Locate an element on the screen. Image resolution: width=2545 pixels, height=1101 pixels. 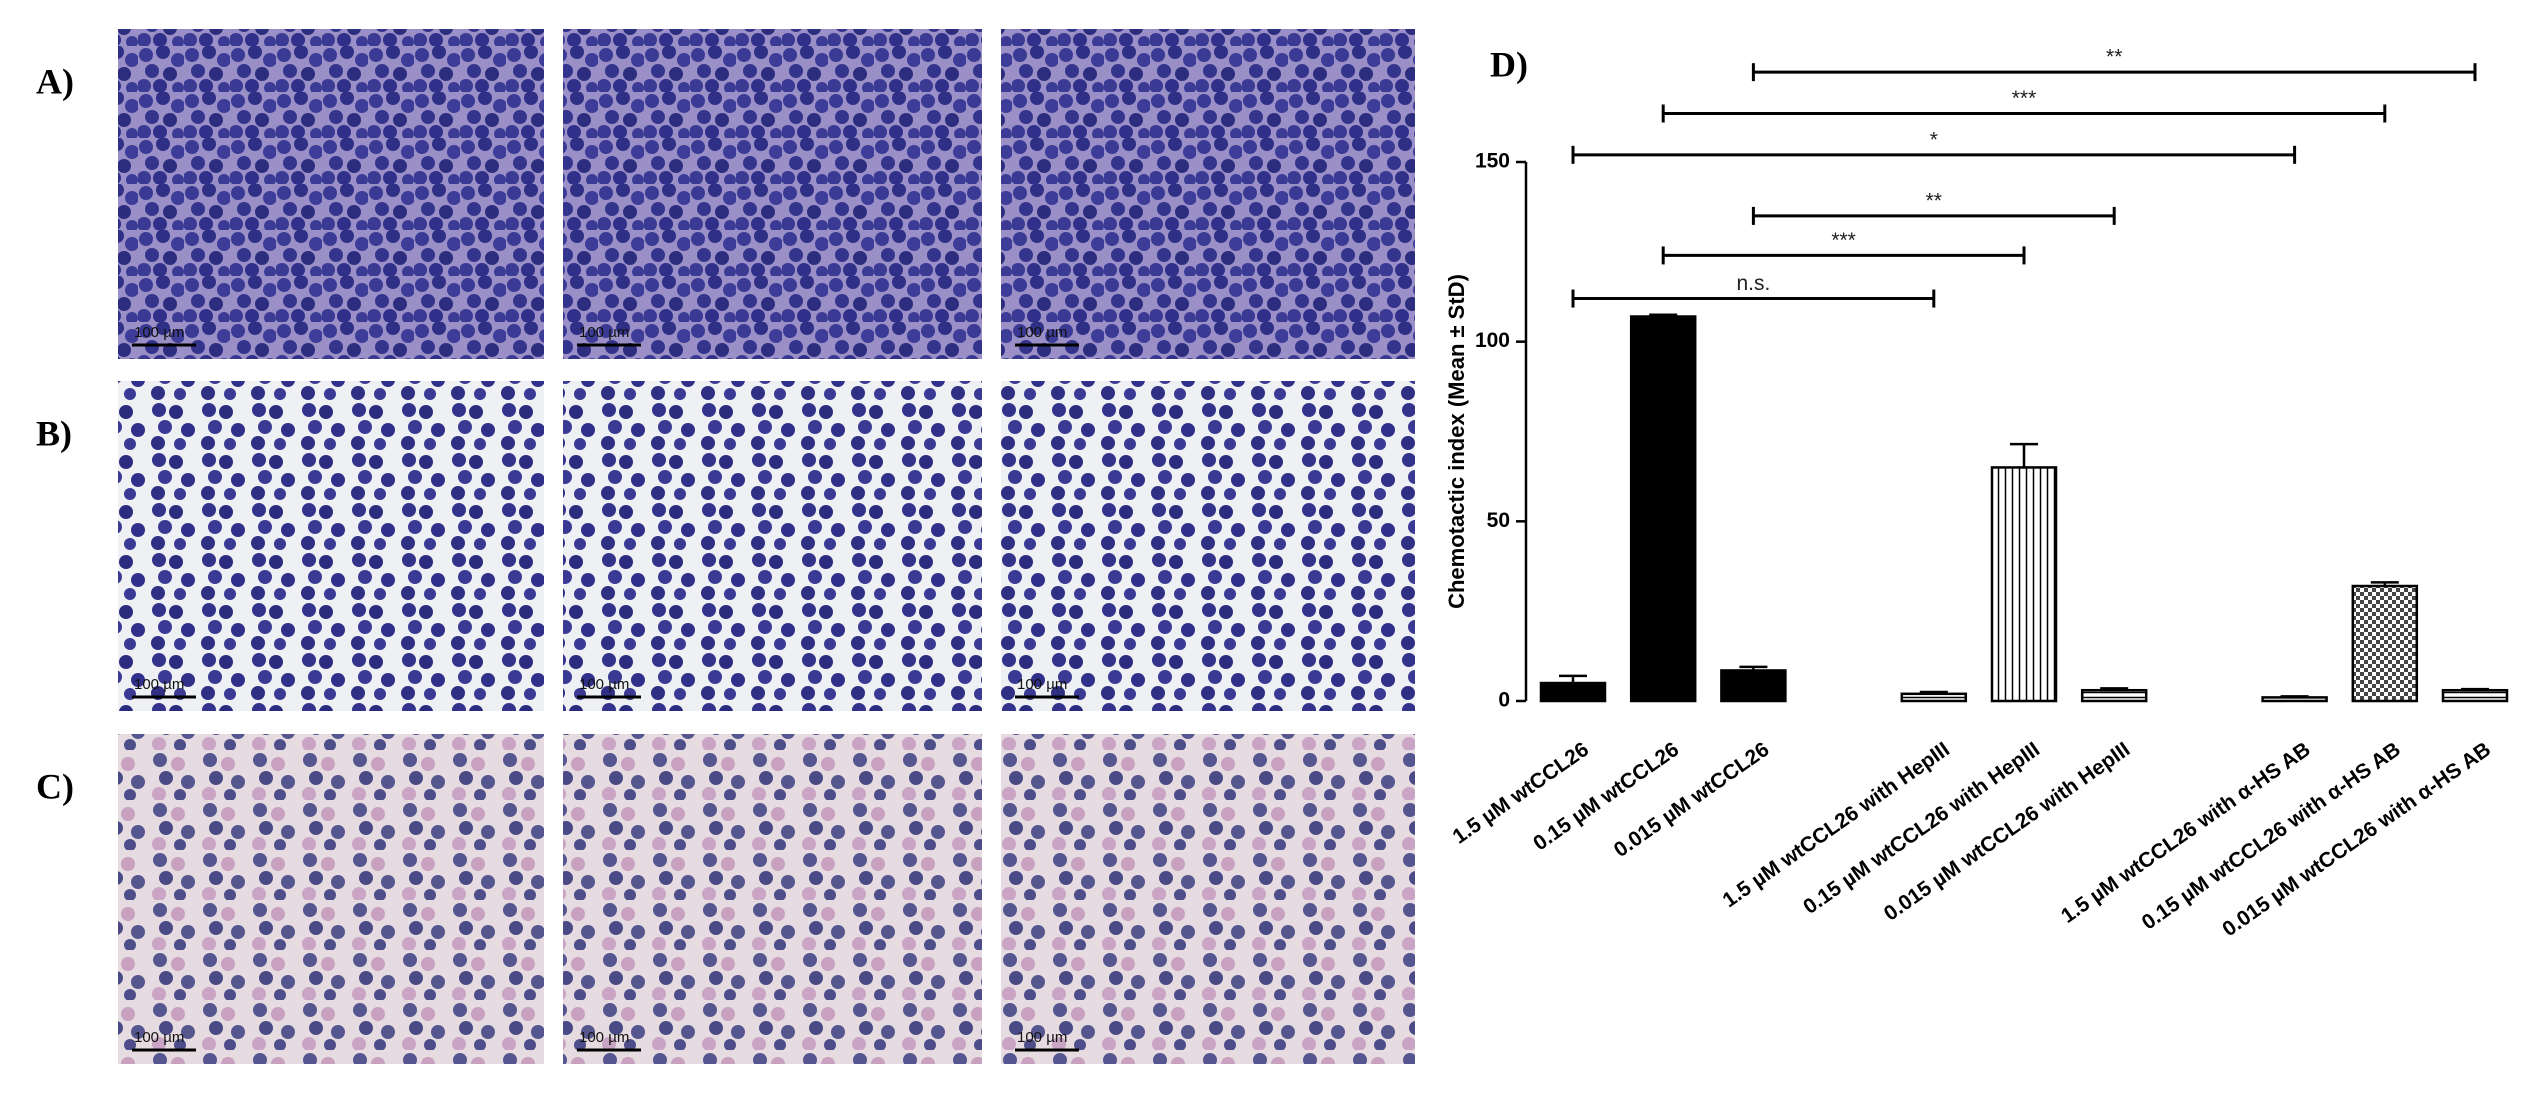
panel-label: D) is located at coordinates (1509, 64).